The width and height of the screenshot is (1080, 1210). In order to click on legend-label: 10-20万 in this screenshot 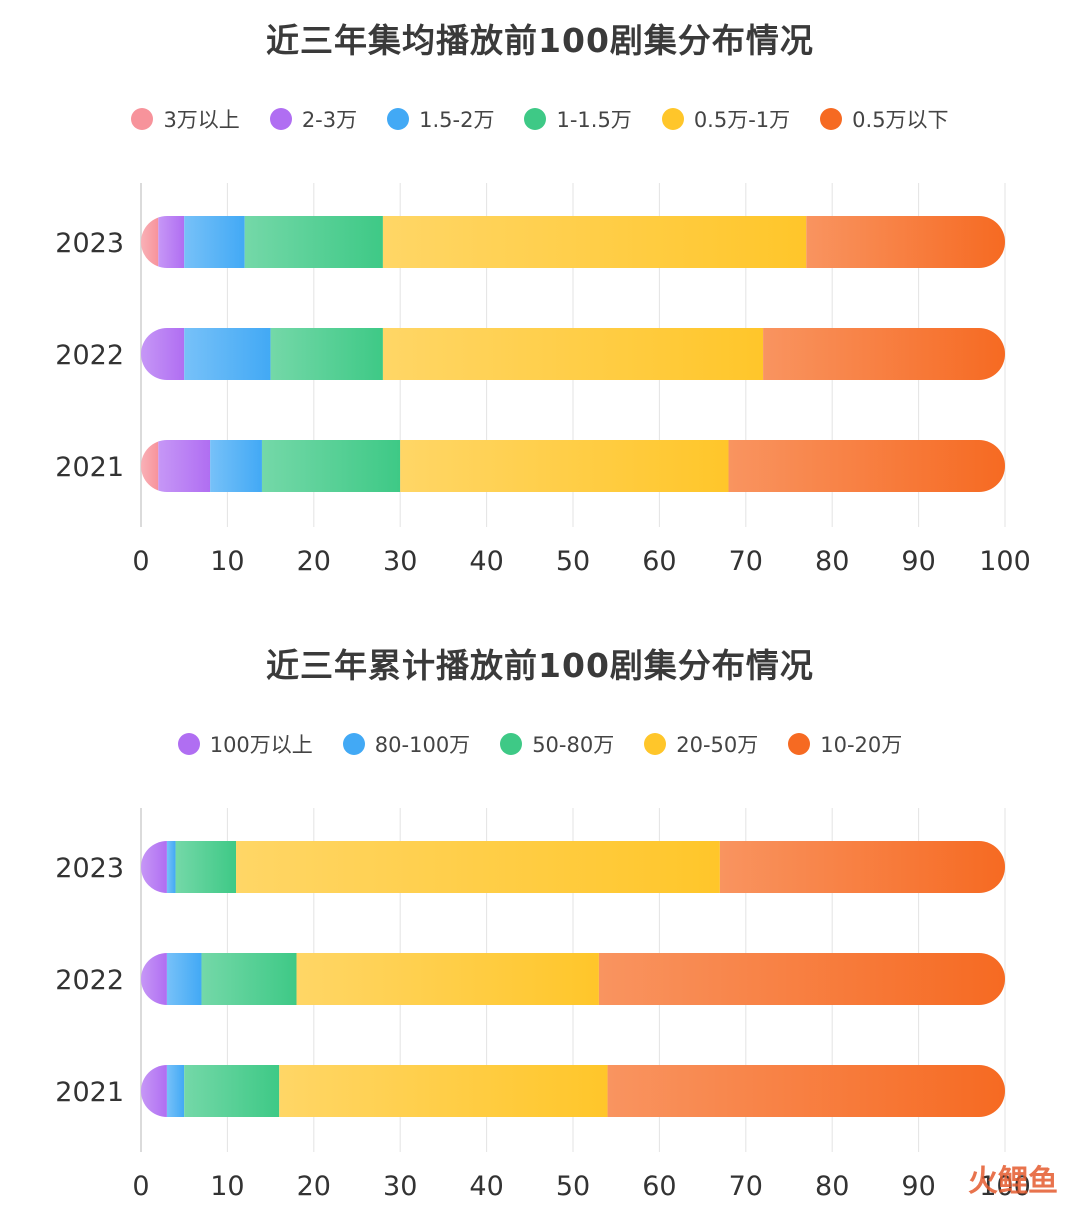, I will do `click(861, 745)`.